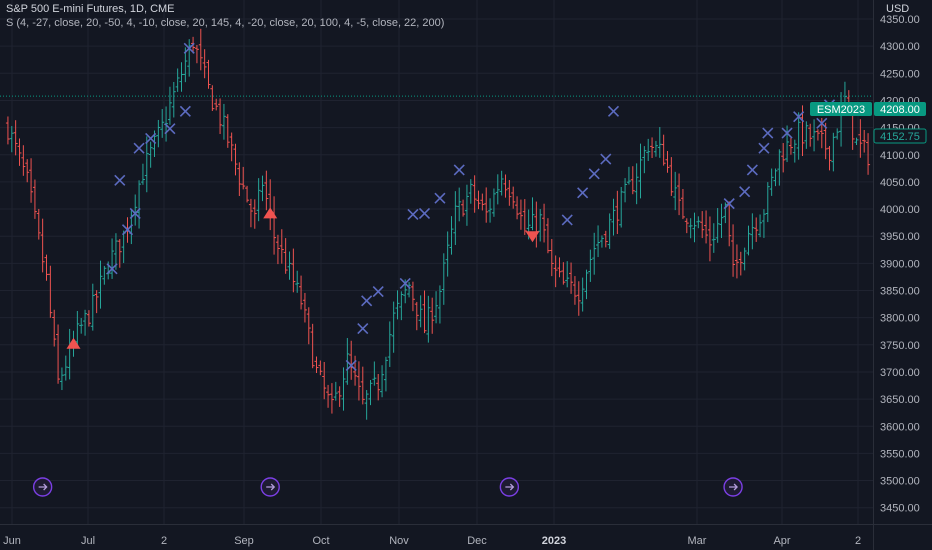 This screenshot has height=550, width=932. I want to click on event-icons, so click(387, 487).